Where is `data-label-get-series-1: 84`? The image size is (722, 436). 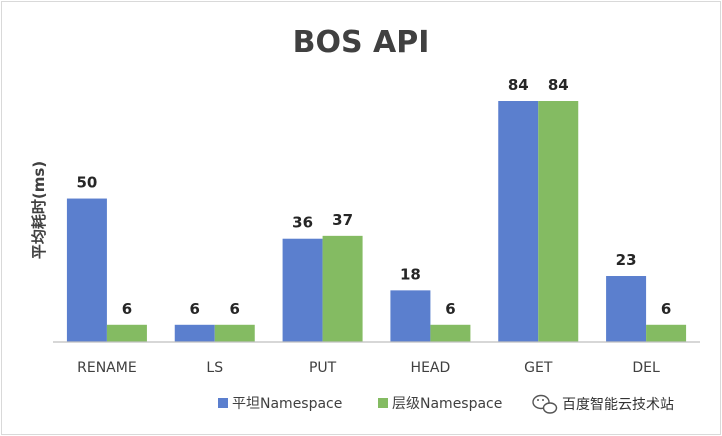
data-label-get-series-1: 84 is located at coordinates (518, 85).